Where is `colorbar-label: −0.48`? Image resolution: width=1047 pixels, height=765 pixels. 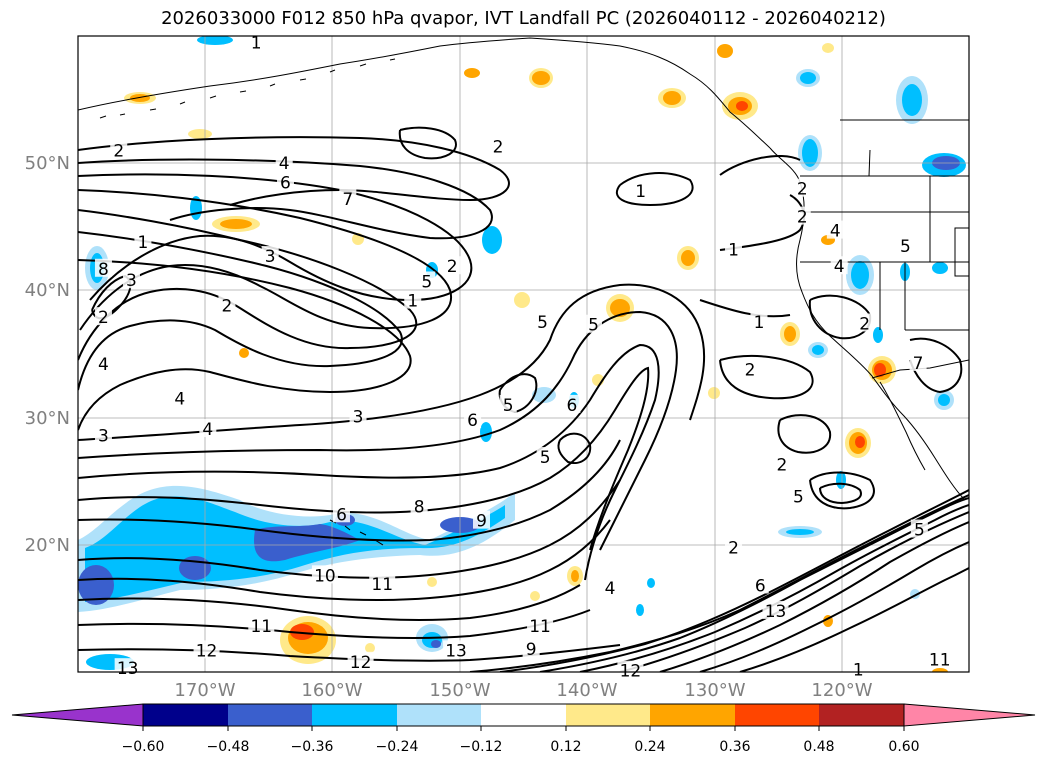 colorbar-label: −0.48 is located at coordinates (228, 747).